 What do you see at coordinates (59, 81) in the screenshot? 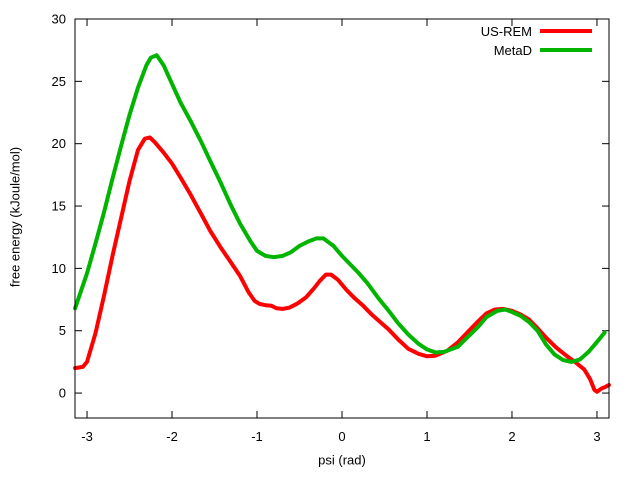
I see `y-tick-label: 25` at bounding box center [59, 81].